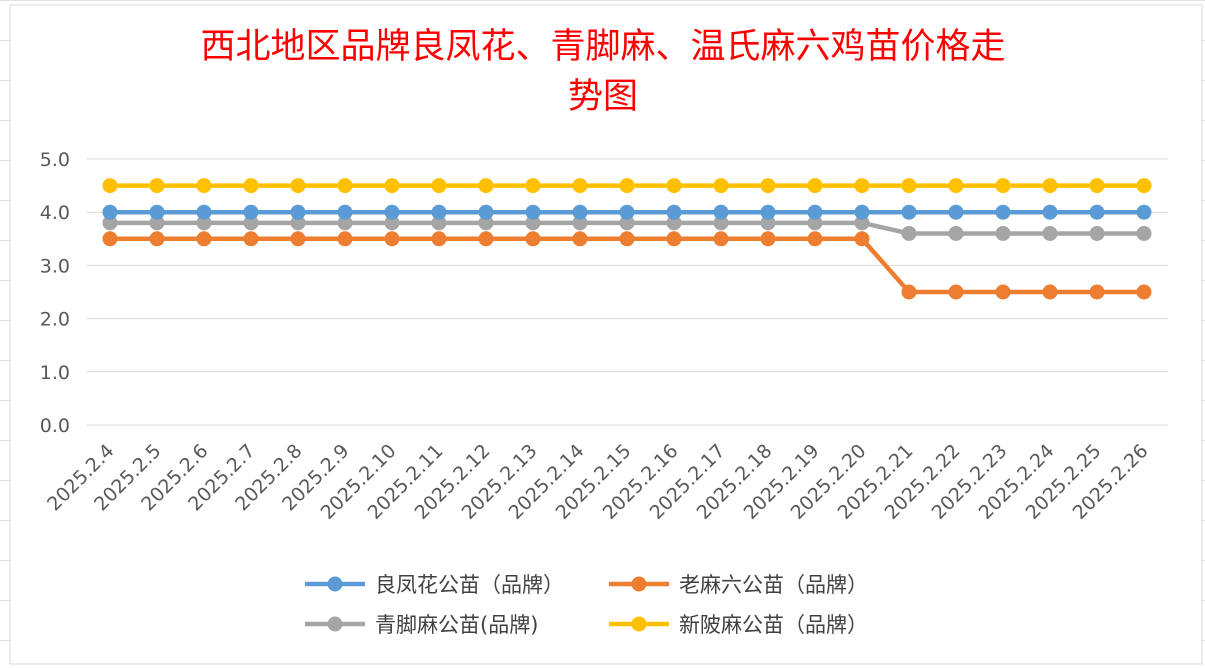 The width and height of the screenshot is (1205, 668). I want to click on legend-label: 青脚麻公苗(品牌), so click(456, 625).